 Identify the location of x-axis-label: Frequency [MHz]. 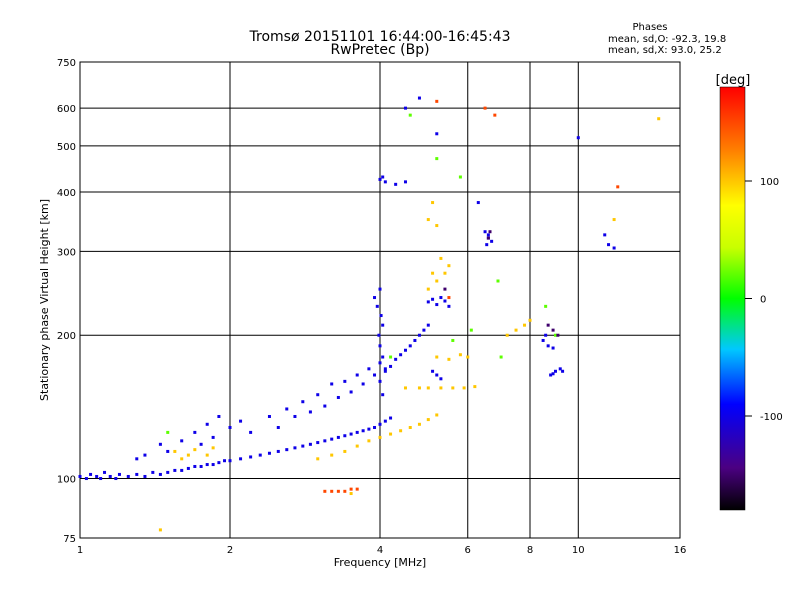
(380, 562).